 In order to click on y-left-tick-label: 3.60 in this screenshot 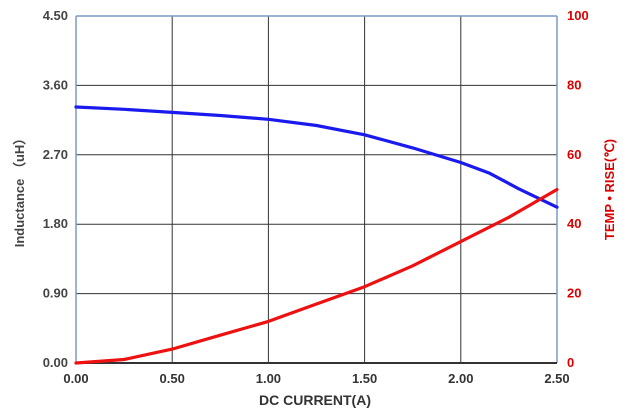, I will do `click(55, 84)`.